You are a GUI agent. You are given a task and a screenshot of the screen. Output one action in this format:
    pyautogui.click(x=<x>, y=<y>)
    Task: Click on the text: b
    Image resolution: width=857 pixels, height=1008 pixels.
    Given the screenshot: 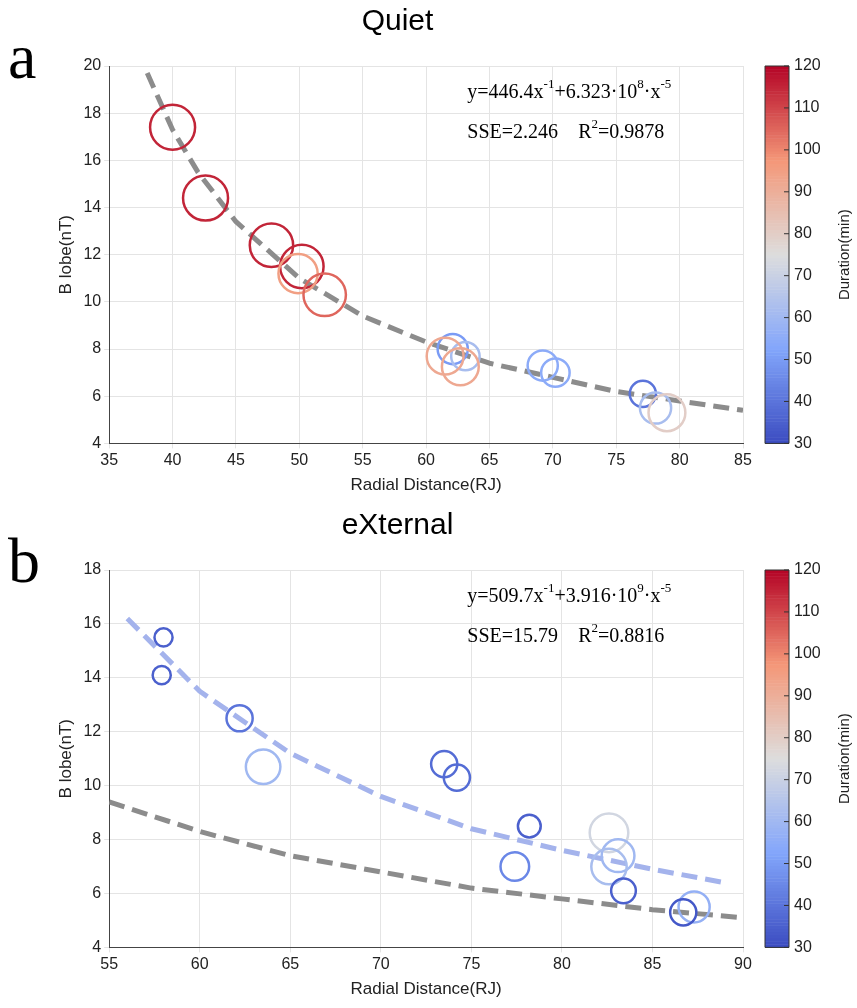 What is the action you would take?
    pyautogui.click(x=24, y=560)
    